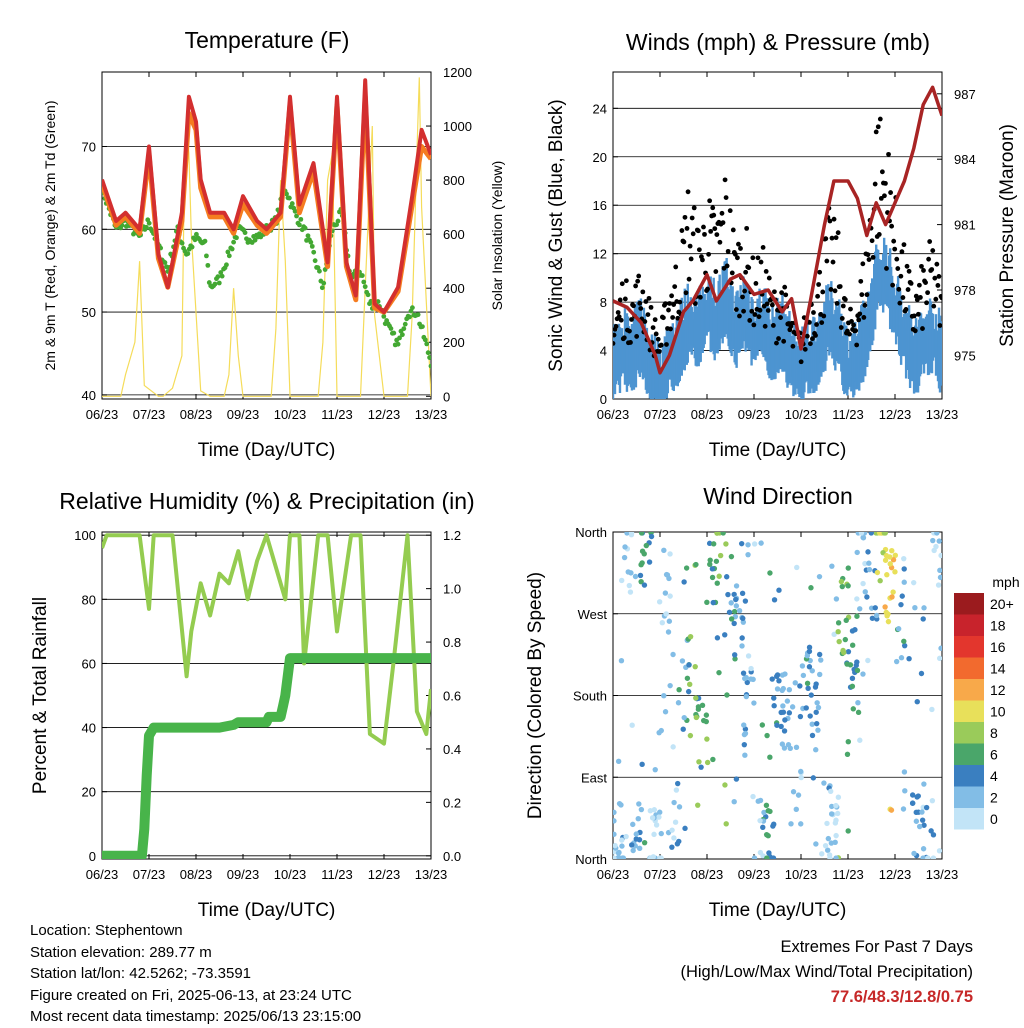 The image size is (1024, 1028). Describe the element at coordinates (89, 229) in the screenshot. I see `temperature-ytick-label: 60` at that location.